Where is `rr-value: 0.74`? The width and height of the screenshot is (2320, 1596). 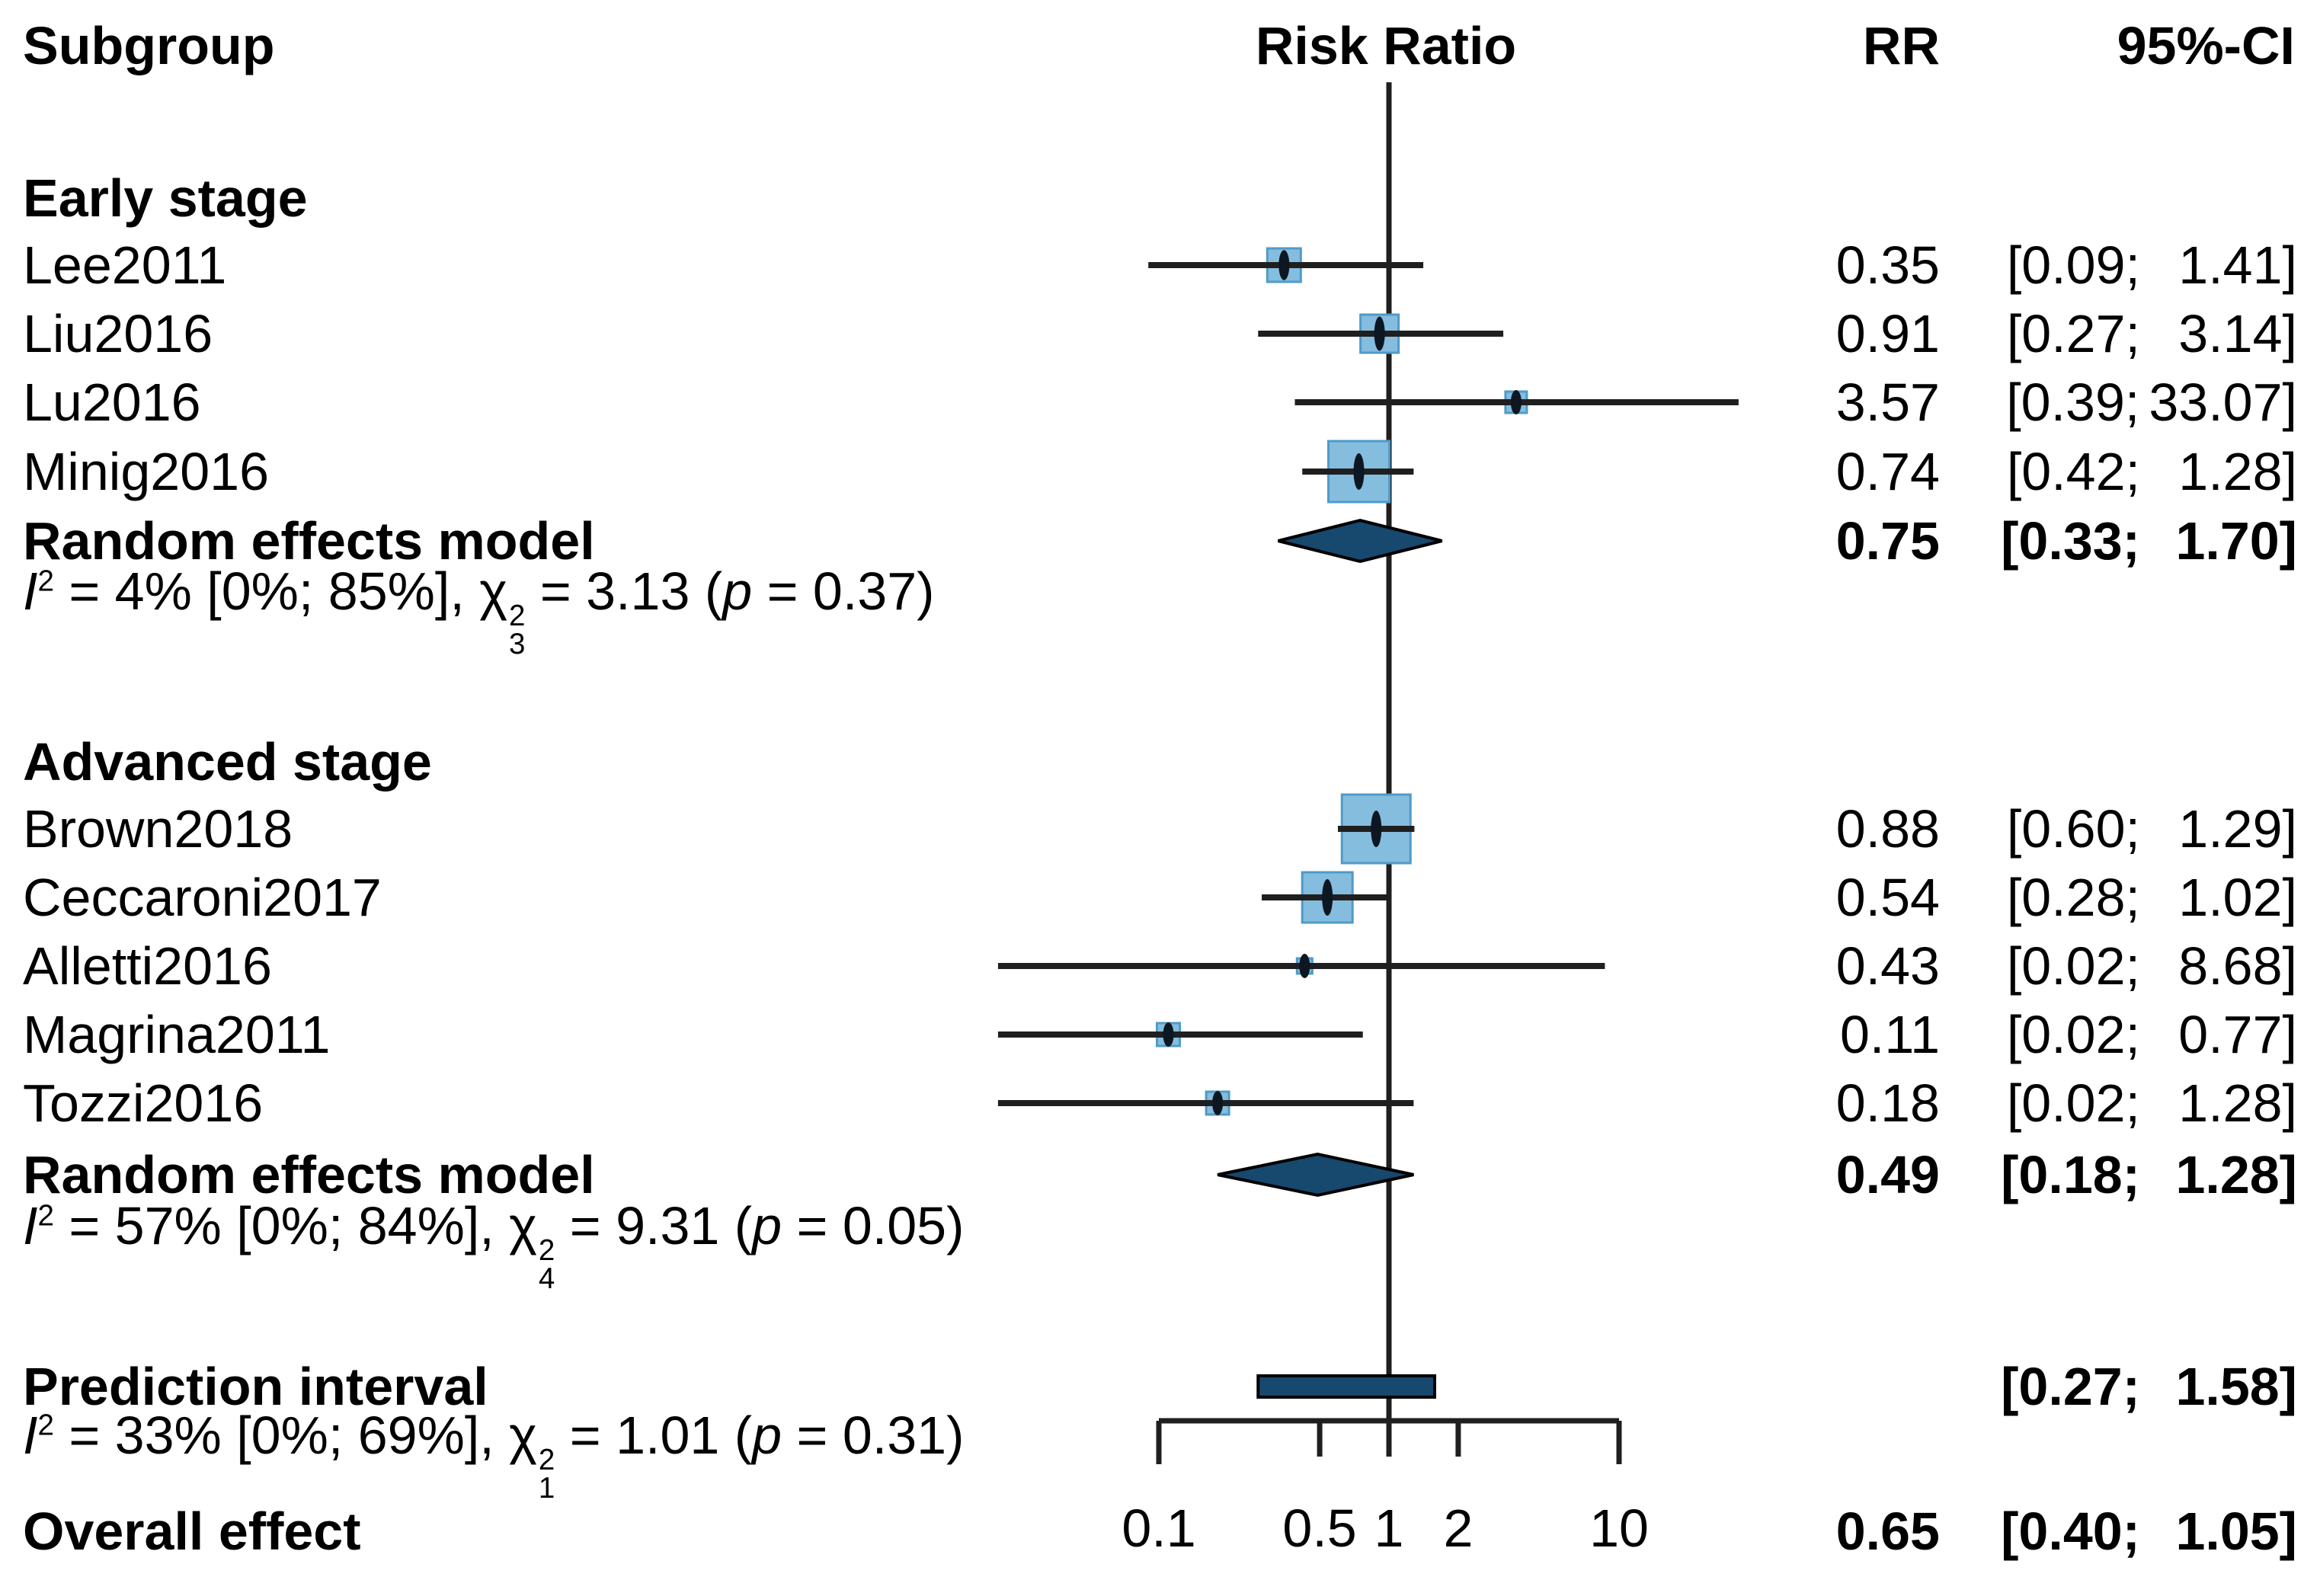 rr-value: 0.74 is located at coordinates (1887, 471).